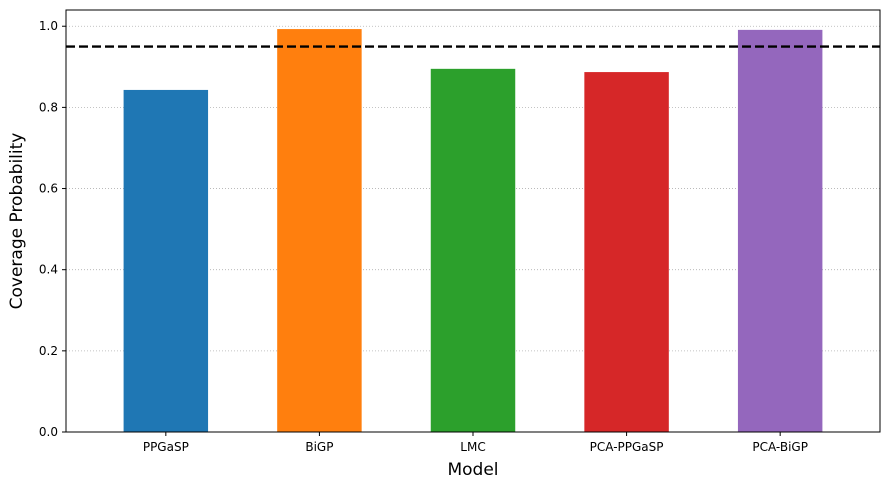 The image size is (889, 490). Describe the element at coordinates (626, 252) in the screenshot. I see `bar-pca-ppgasp` at that location.